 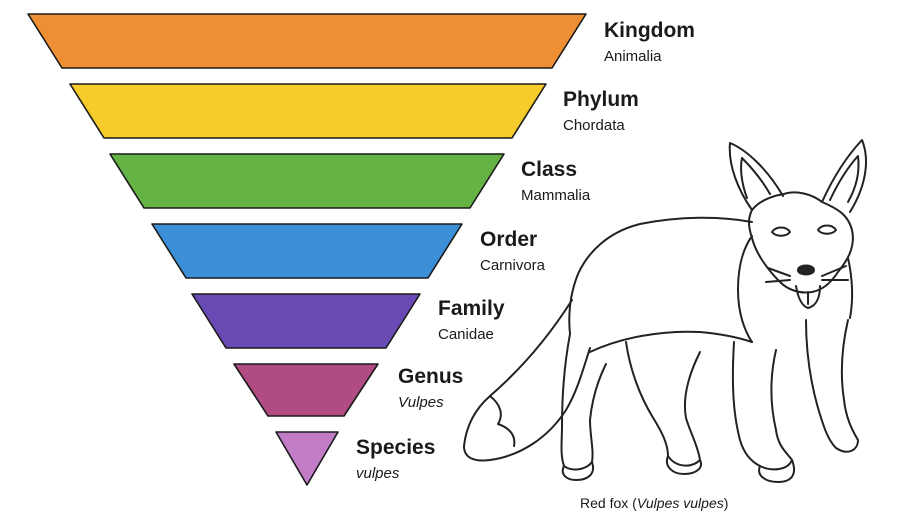 I want to click on band-order, so click(x=307, y=251).